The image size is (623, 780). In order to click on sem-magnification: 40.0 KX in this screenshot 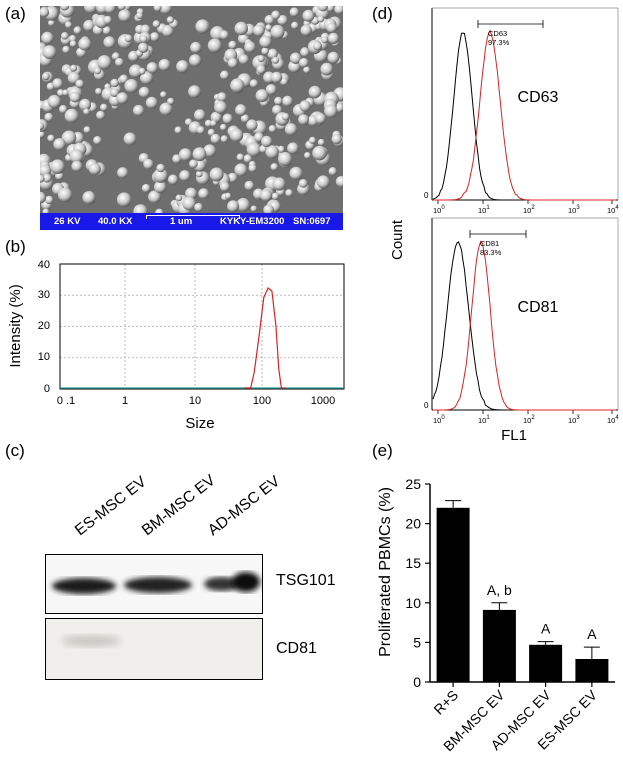, I will do `click(115, 221)`.